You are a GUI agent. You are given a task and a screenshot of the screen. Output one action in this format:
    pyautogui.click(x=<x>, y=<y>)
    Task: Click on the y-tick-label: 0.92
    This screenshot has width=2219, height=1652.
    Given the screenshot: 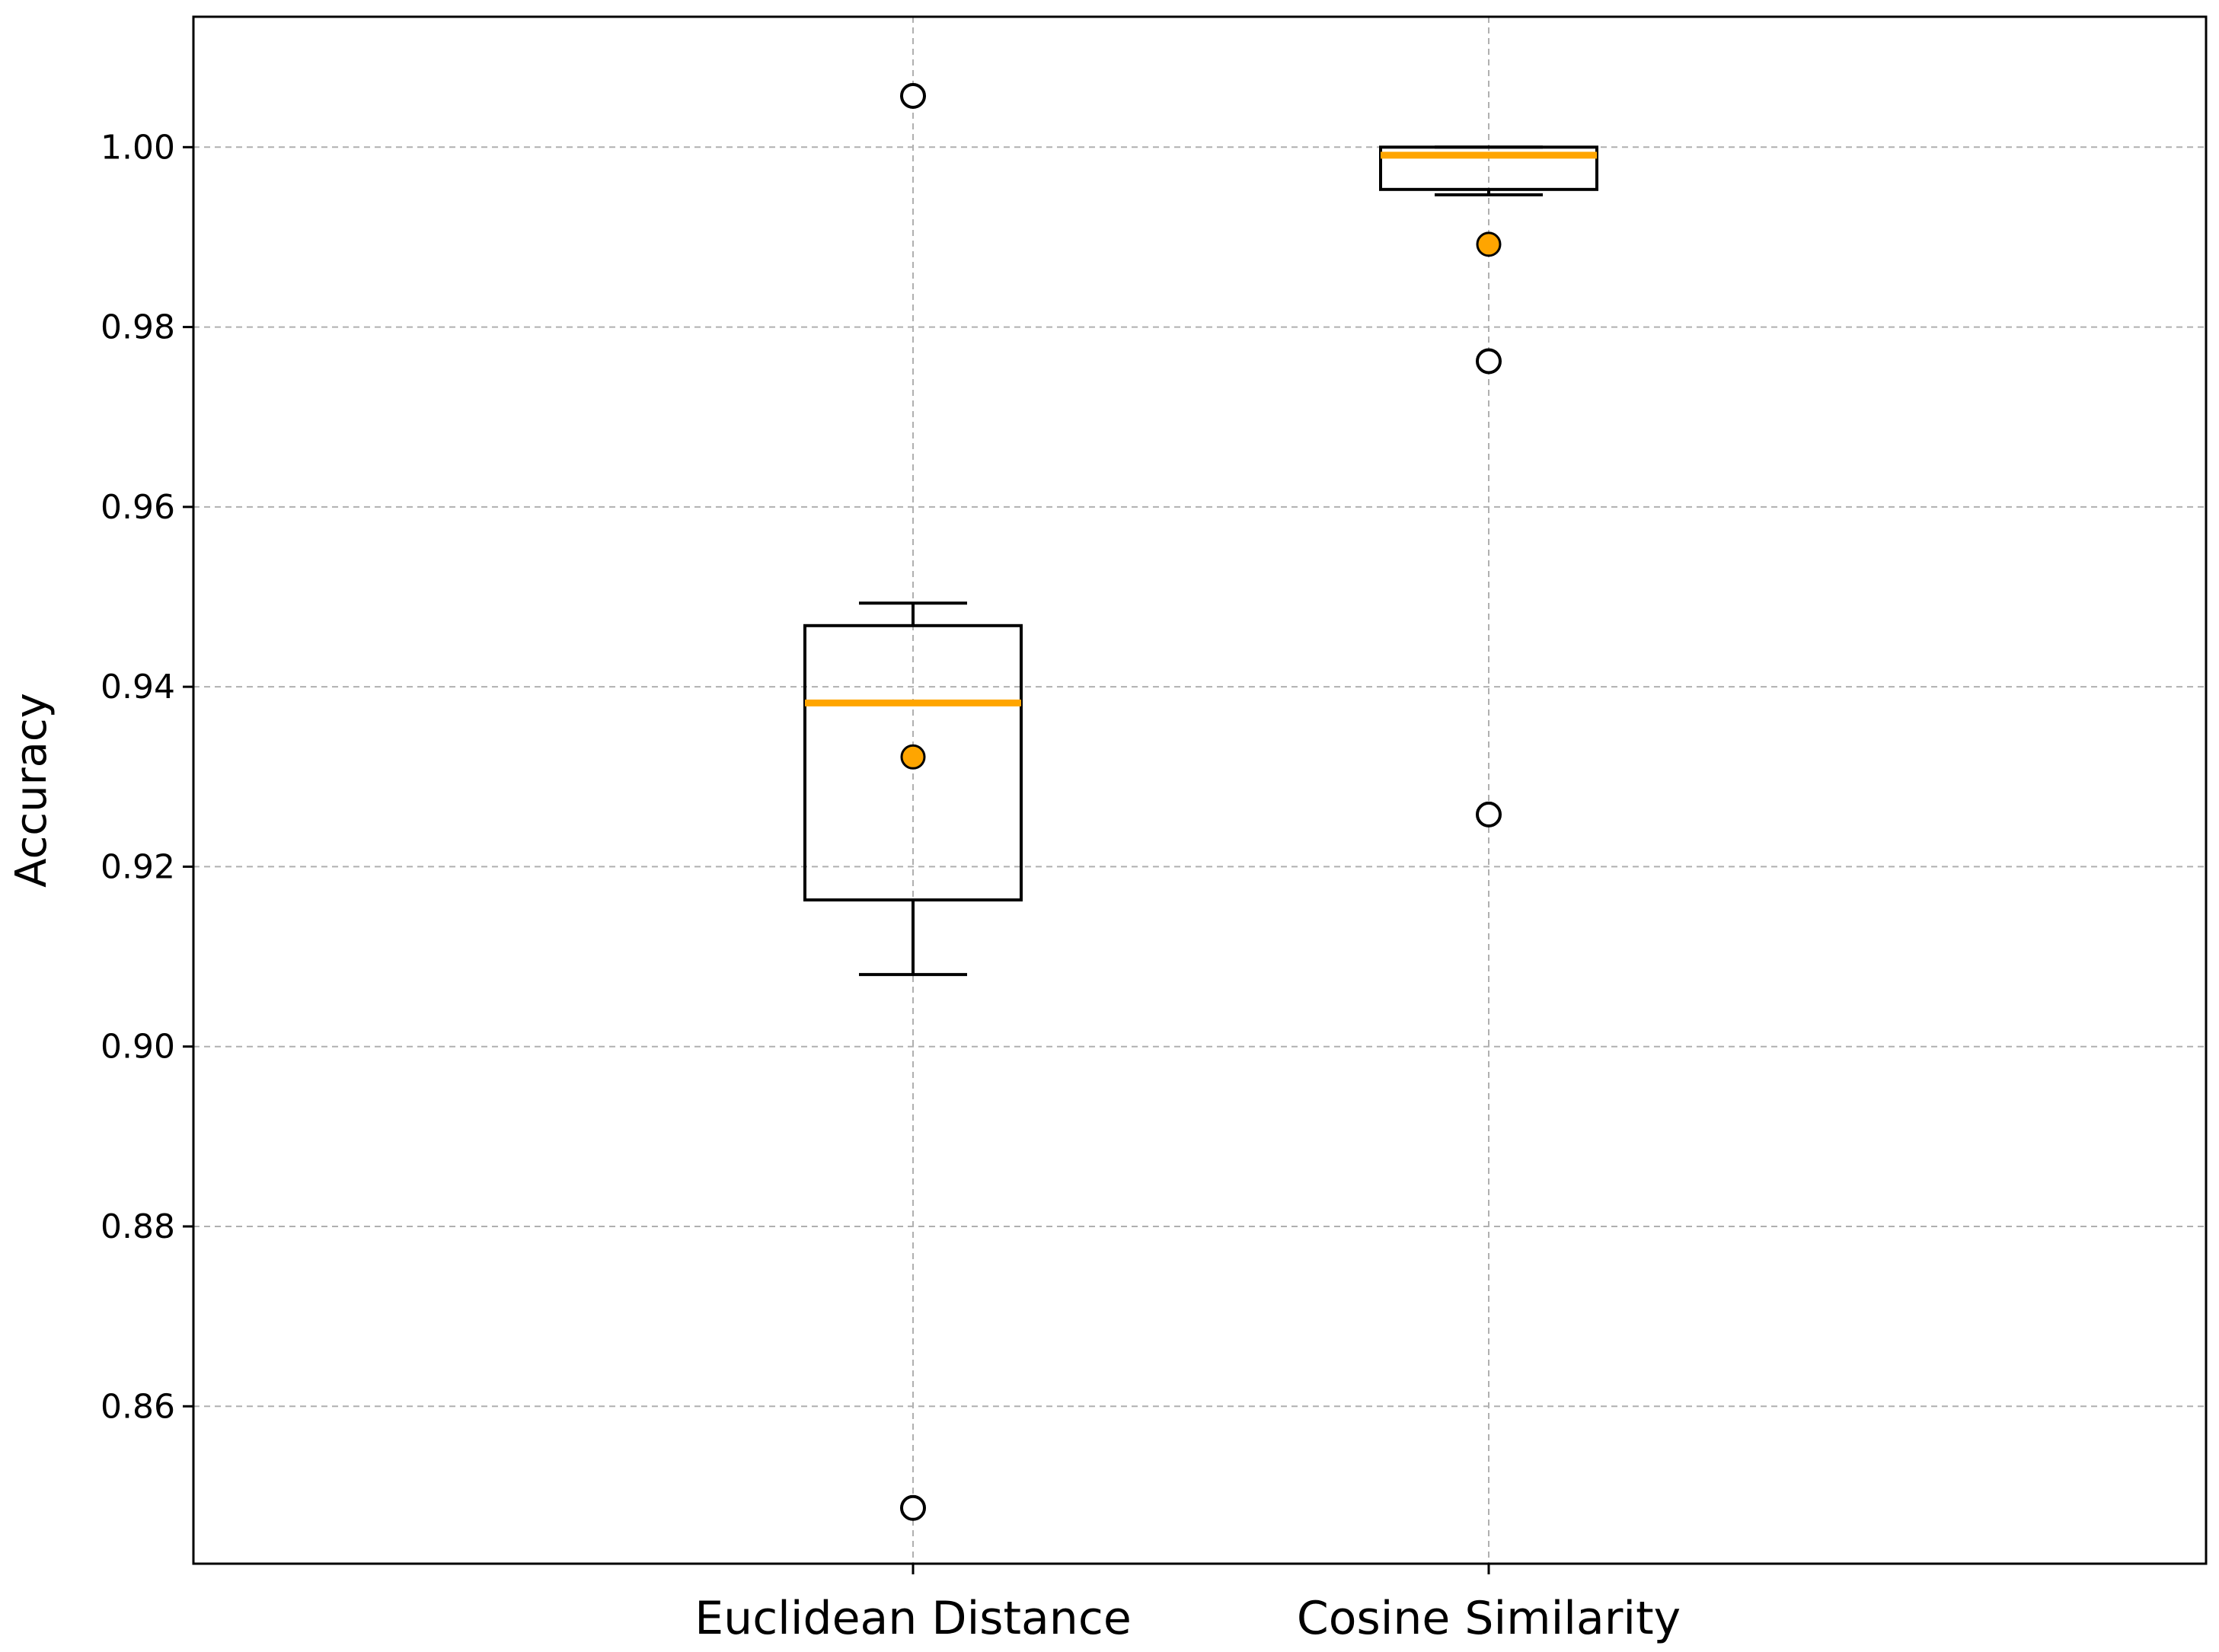 What is the action you would take?
    pyautogui.click(x=138, y=866)
    